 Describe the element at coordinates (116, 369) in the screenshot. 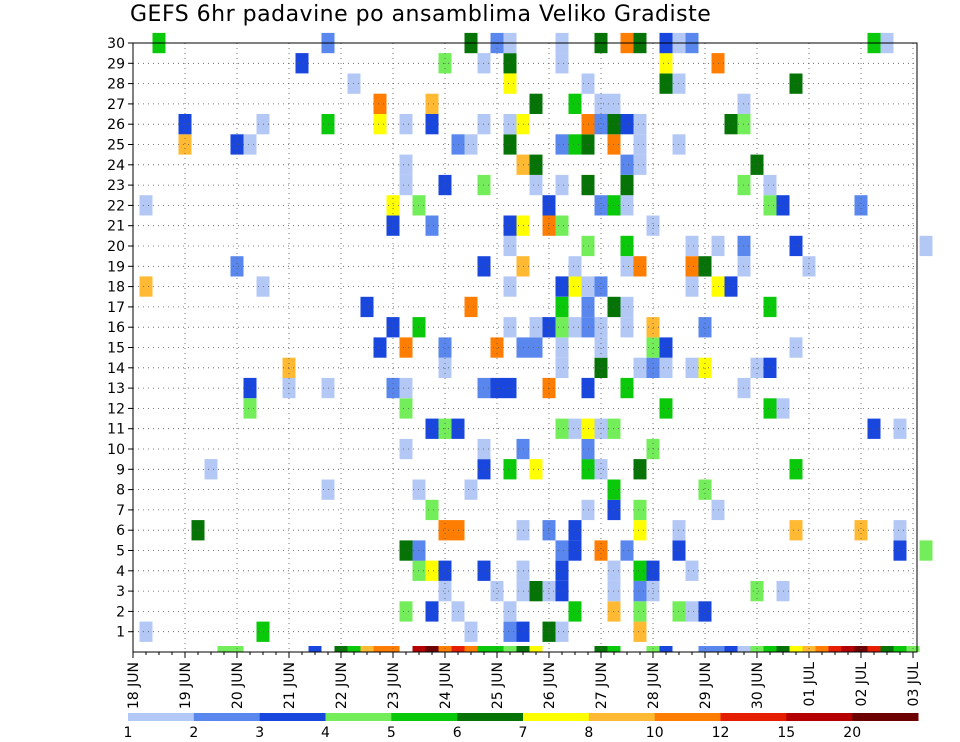

I see `y-tick-label: 14` at that location.